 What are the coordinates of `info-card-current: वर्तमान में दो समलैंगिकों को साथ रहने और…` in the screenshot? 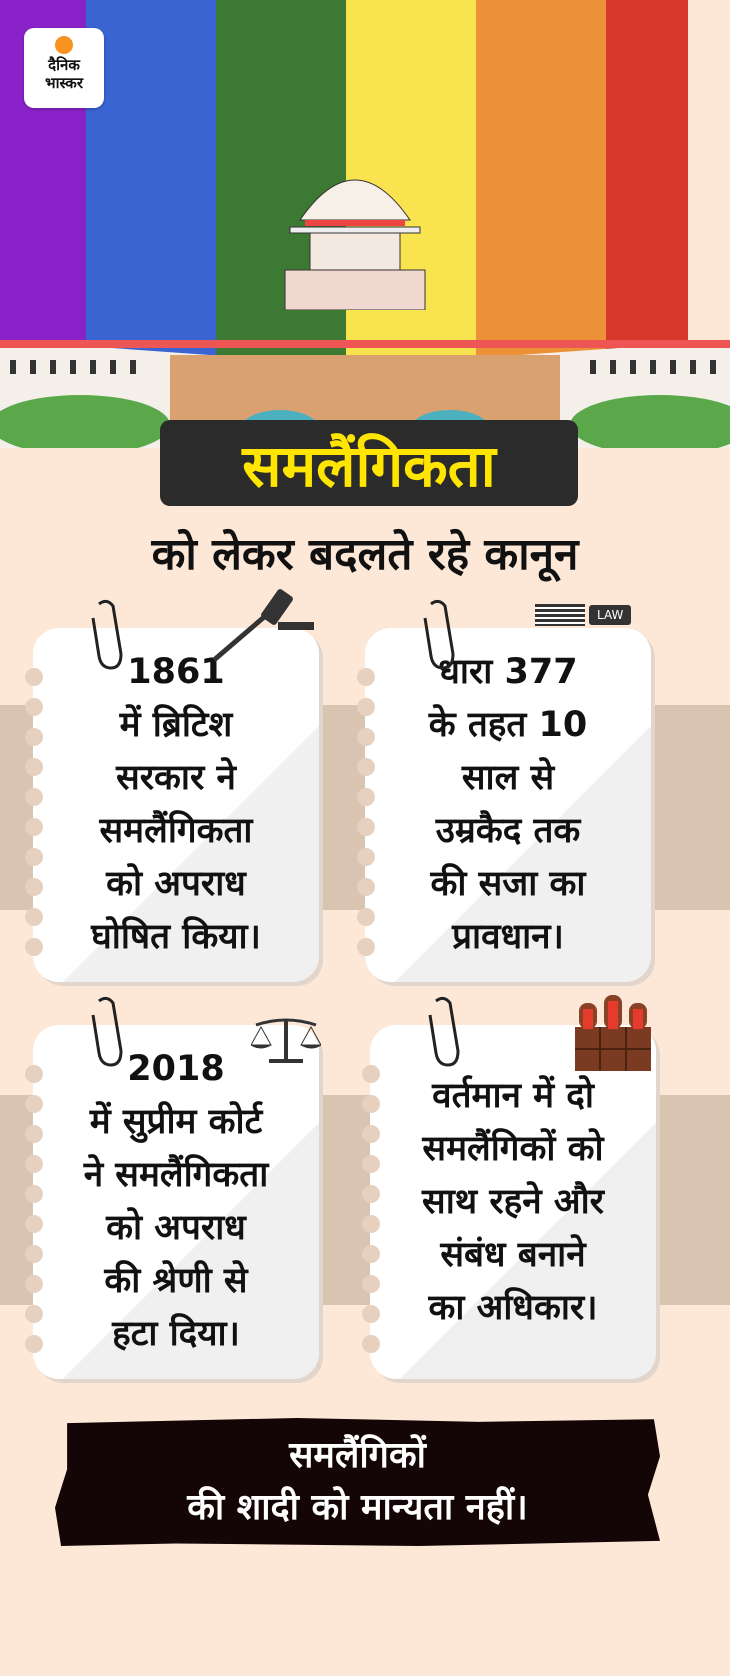 It's located at (509, 1187).